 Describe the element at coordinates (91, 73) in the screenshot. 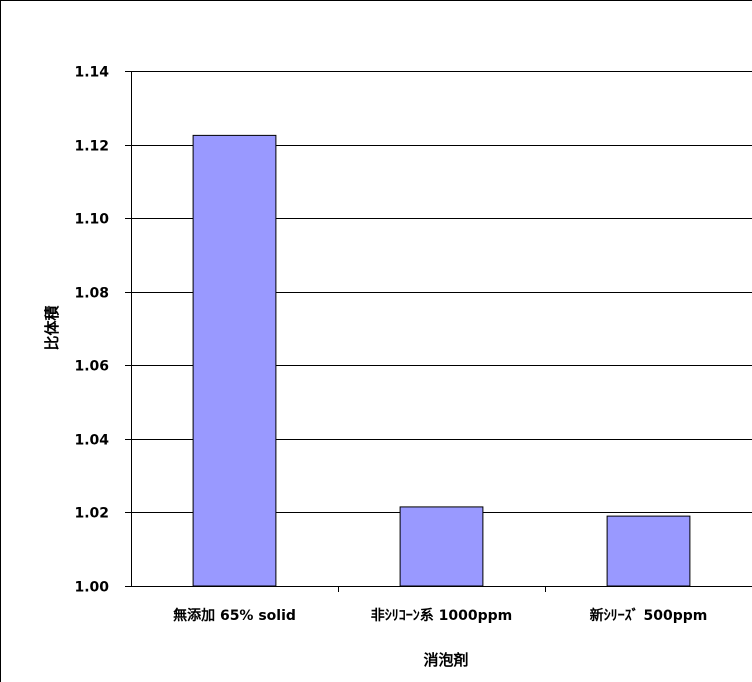

I see `y-tick-label: 1.14` at that location.